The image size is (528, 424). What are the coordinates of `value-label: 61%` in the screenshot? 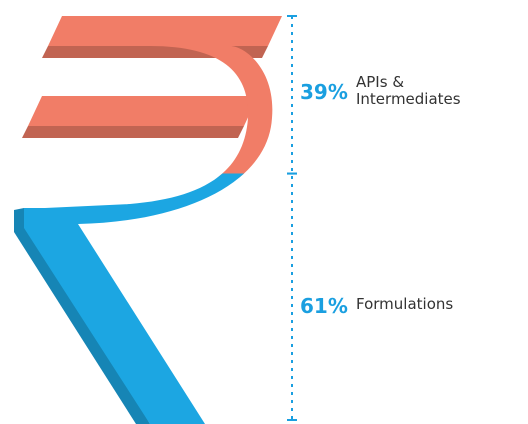 It's located at (324, 305).